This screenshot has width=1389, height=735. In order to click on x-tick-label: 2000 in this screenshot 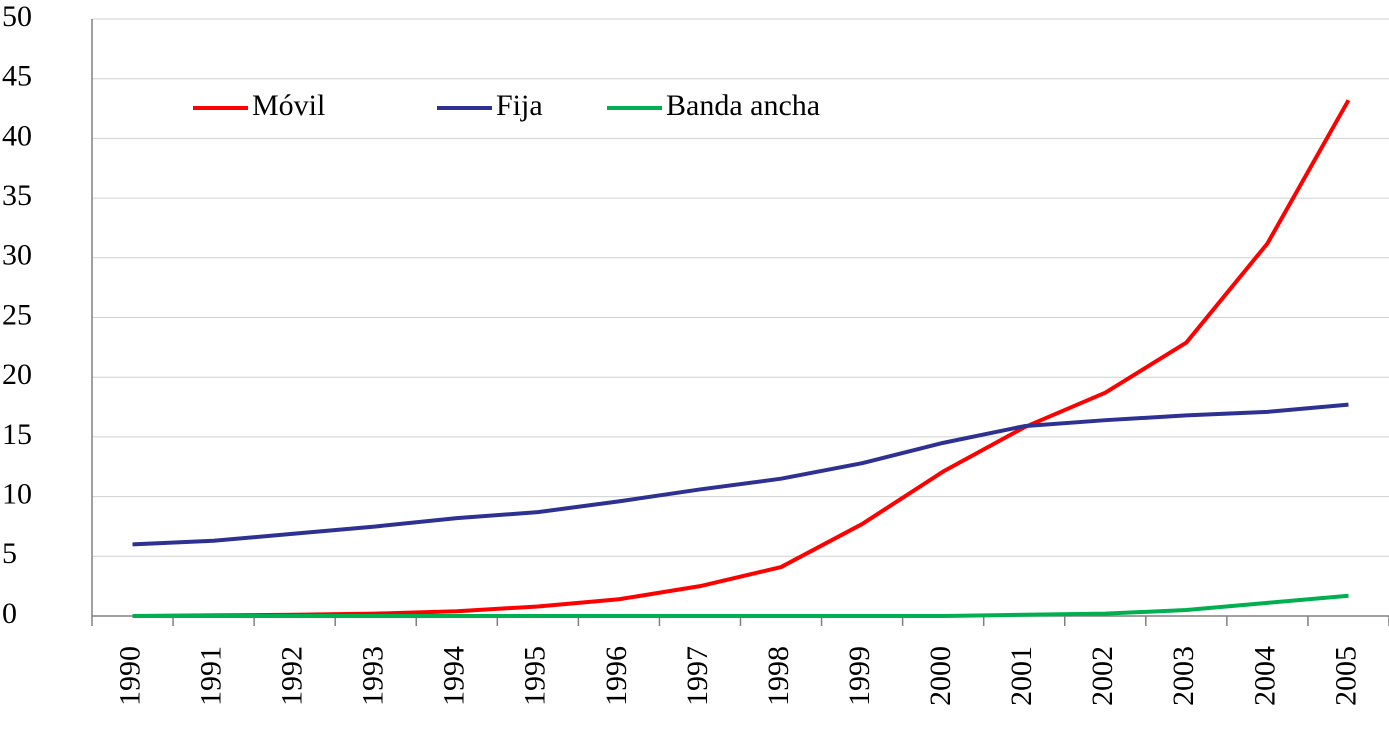, I will do `click(940, 676)`.